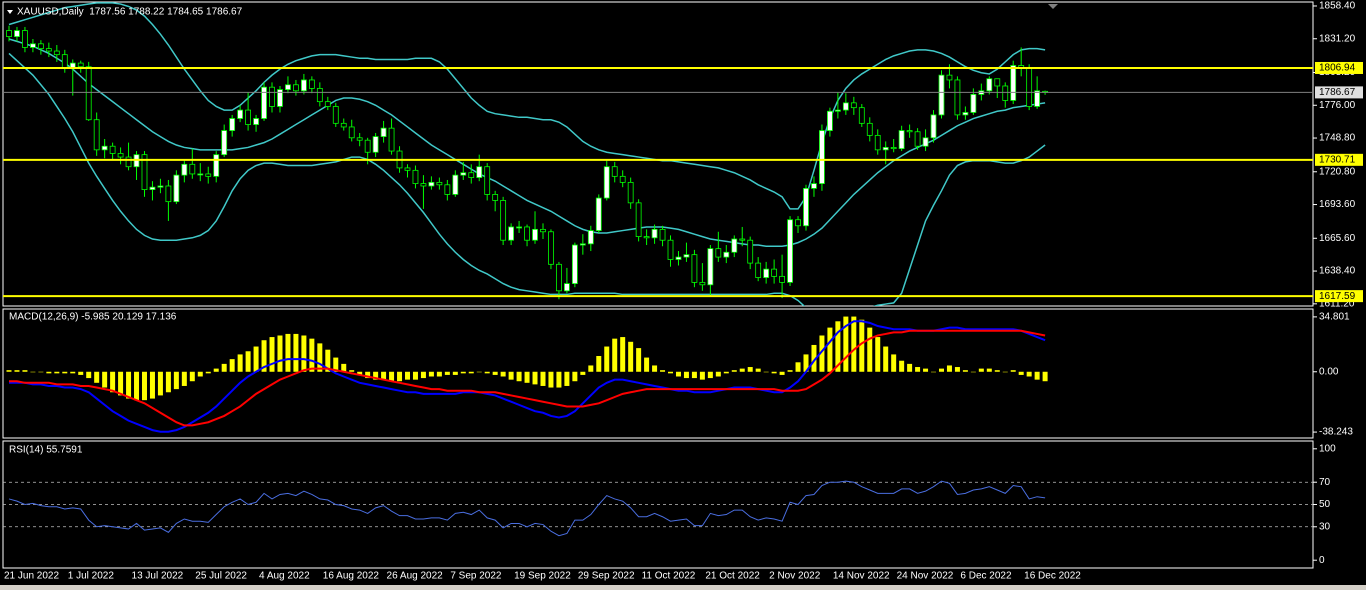 This screenshot has width=1366, height=590. Describe the element at coordinates (415, 576) in the screenshot. I see `x-tick-label: 26 Aug 2022` at that location.